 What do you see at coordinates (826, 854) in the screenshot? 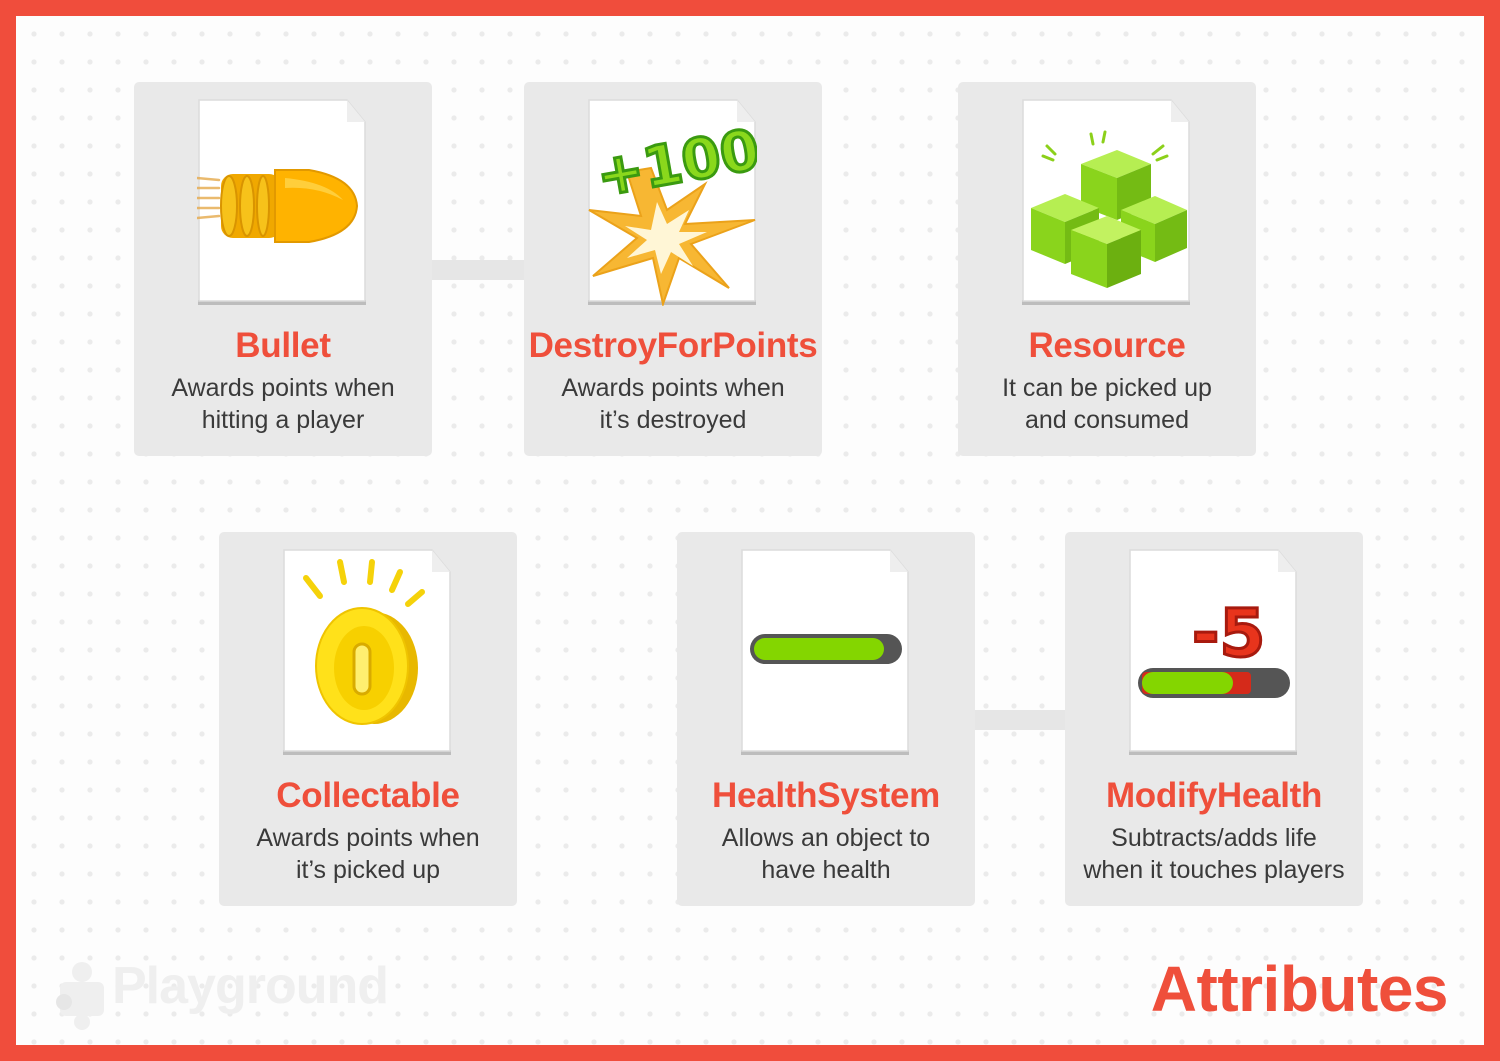
I see `card-description: Allows an object to have health` at bounding box center [826, 854].